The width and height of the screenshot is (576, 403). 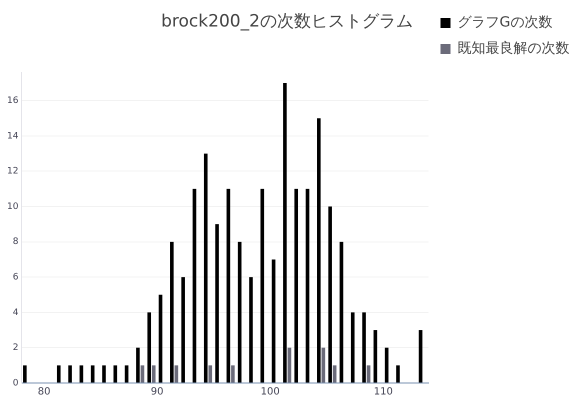 What do you see at coordinates (15, 348) in the screenshot?
I see `y-tick-label: 2` at bounding box center [15, 348].